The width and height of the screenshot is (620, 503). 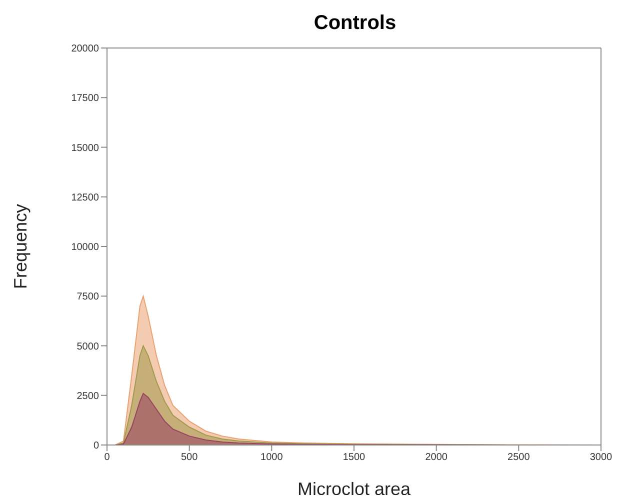 What do you see at coordinates (88, 346) in the screenshot?
I see `y-tick-label: 5000` at bounding box center [88, 346].